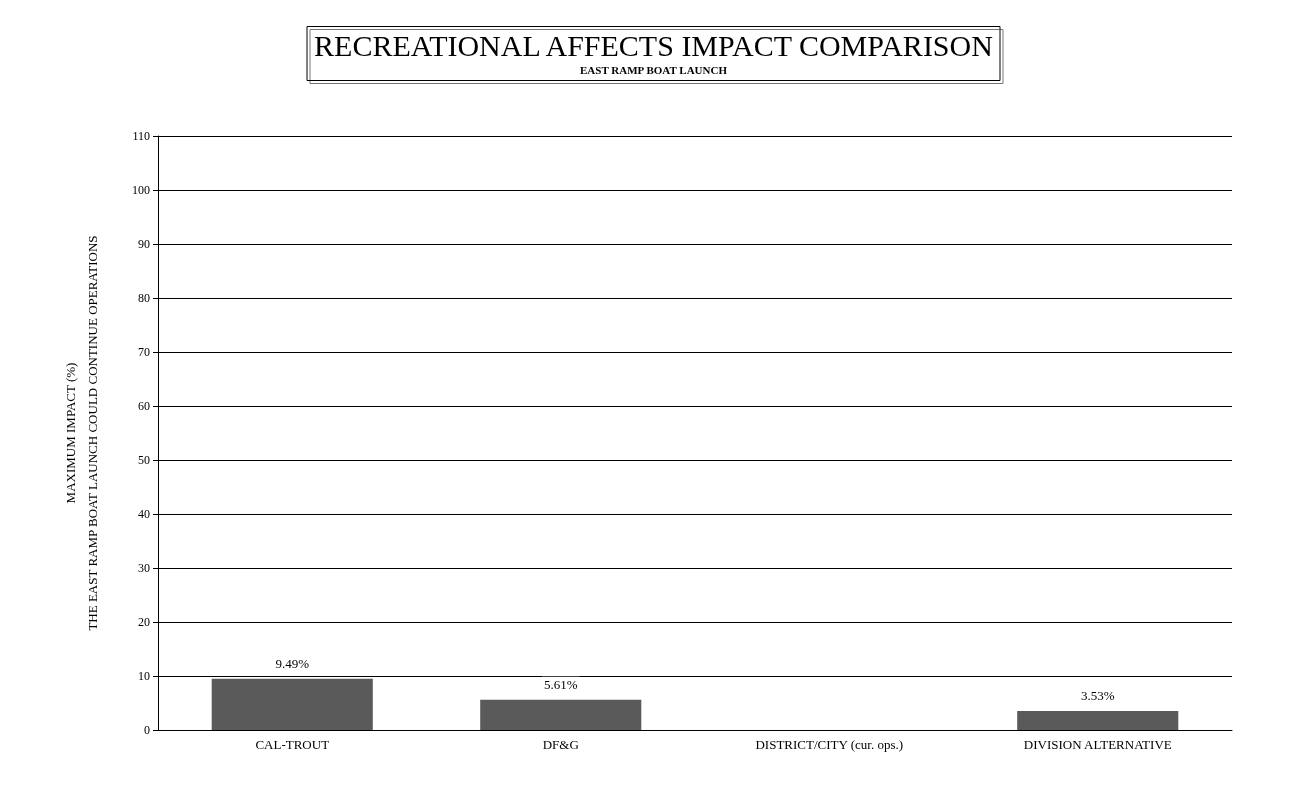  What do you see at coordinates (81, 433) in the screenshot?
I see `y-axis-title: MAXIMUM IMPACT (%) THE EAST RAMP BOAT LAUNCH COULD CONTINUE OPERATIONS` at bounding box center [81, 433].